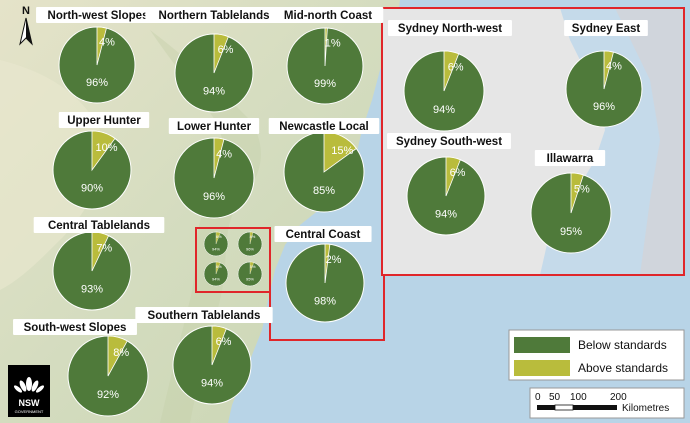 The image size is (690, 423). Describe the element at coordinates (604, 107) in the screenshot. I see `sydney-east-below-value: 96%` at that location.